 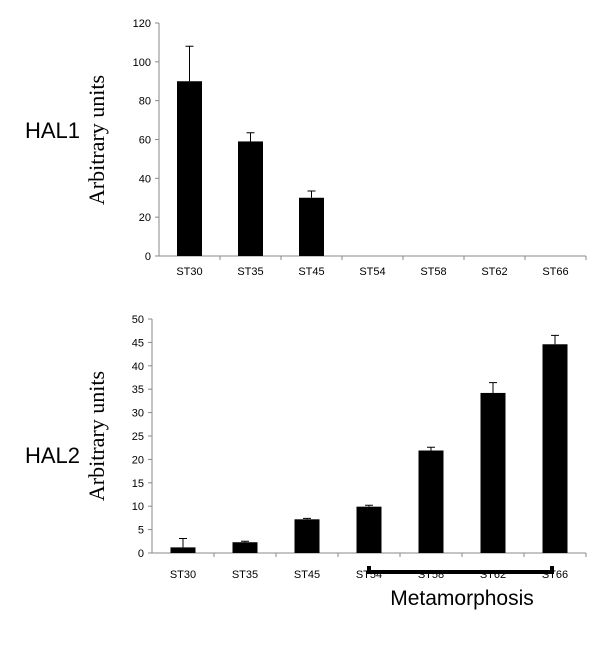 What do you see at coordinates (141, 531) in the screenshot?
I see `y-tick-label: 5` at bounding box center [141, 531].